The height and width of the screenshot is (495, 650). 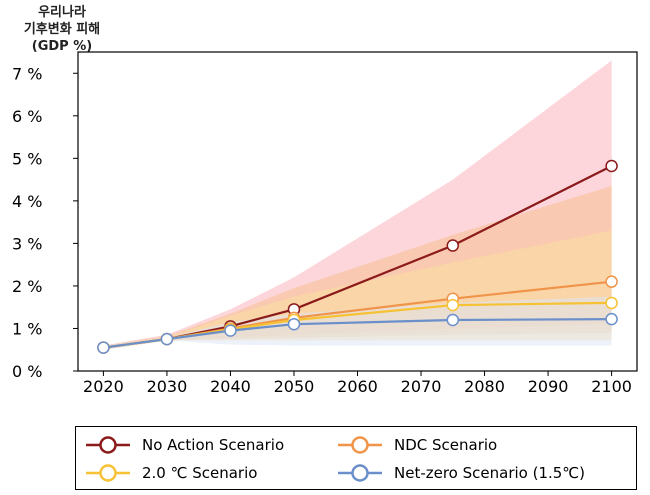 I want to click on y-tick-label-2: 2 %, so click(x=27, y=286).